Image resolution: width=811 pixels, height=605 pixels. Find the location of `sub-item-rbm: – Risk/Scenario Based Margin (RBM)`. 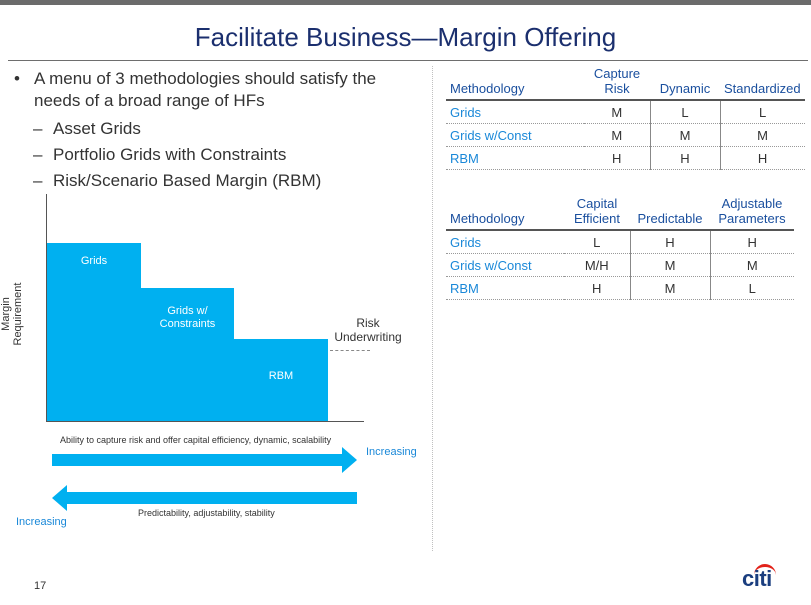

sub-item-rbm: – Risk/Scenario Based Margin (RBM) is located at coordinates (177, 181).